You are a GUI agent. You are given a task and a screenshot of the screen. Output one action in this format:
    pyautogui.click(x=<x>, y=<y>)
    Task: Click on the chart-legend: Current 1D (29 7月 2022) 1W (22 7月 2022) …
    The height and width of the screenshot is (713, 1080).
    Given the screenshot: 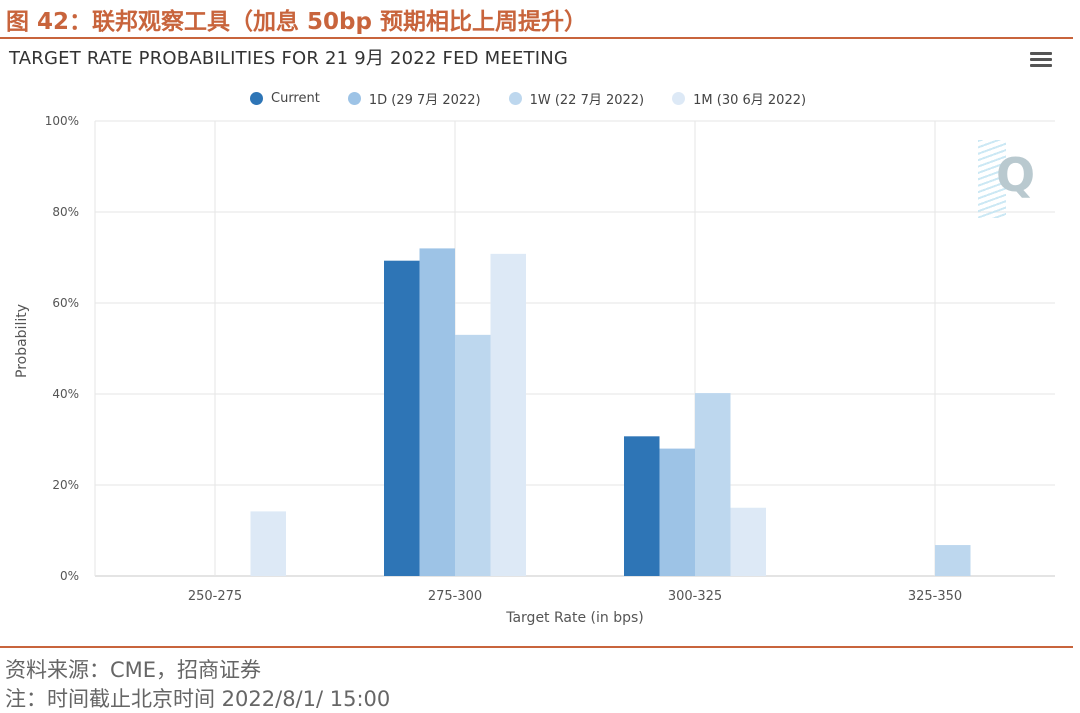 What is the action you would take?
    pyautogui.click(x=528, y=98)
    